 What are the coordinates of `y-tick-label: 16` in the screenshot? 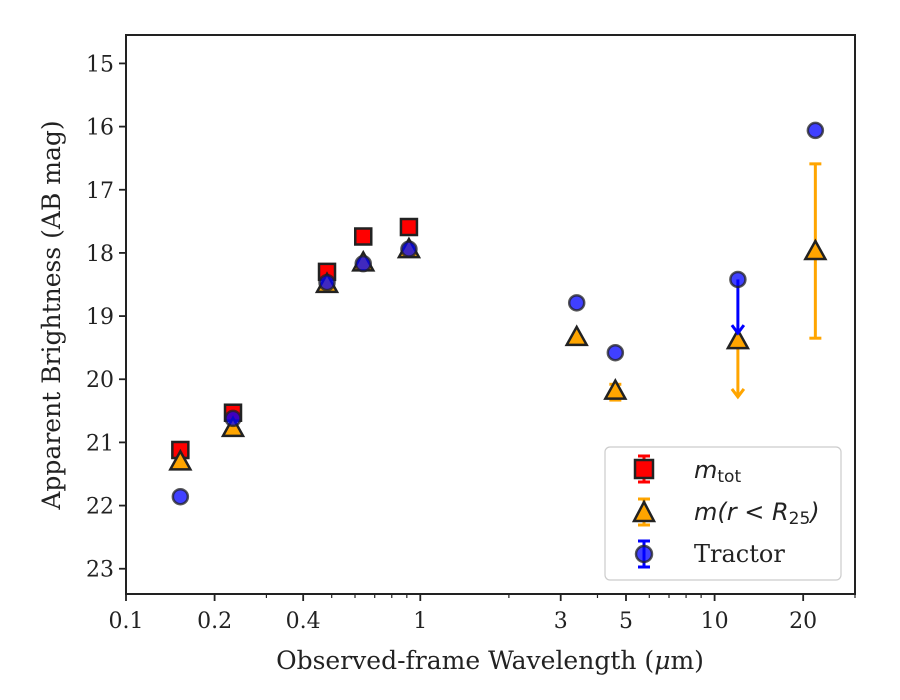 It's located at (100, 128).